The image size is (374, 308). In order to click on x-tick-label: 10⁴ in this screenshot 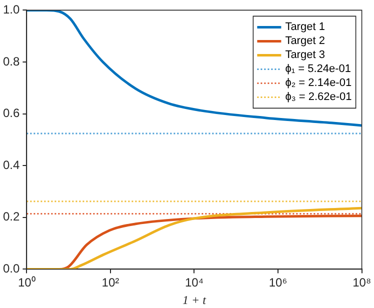, I will do `click(194, 283)`.